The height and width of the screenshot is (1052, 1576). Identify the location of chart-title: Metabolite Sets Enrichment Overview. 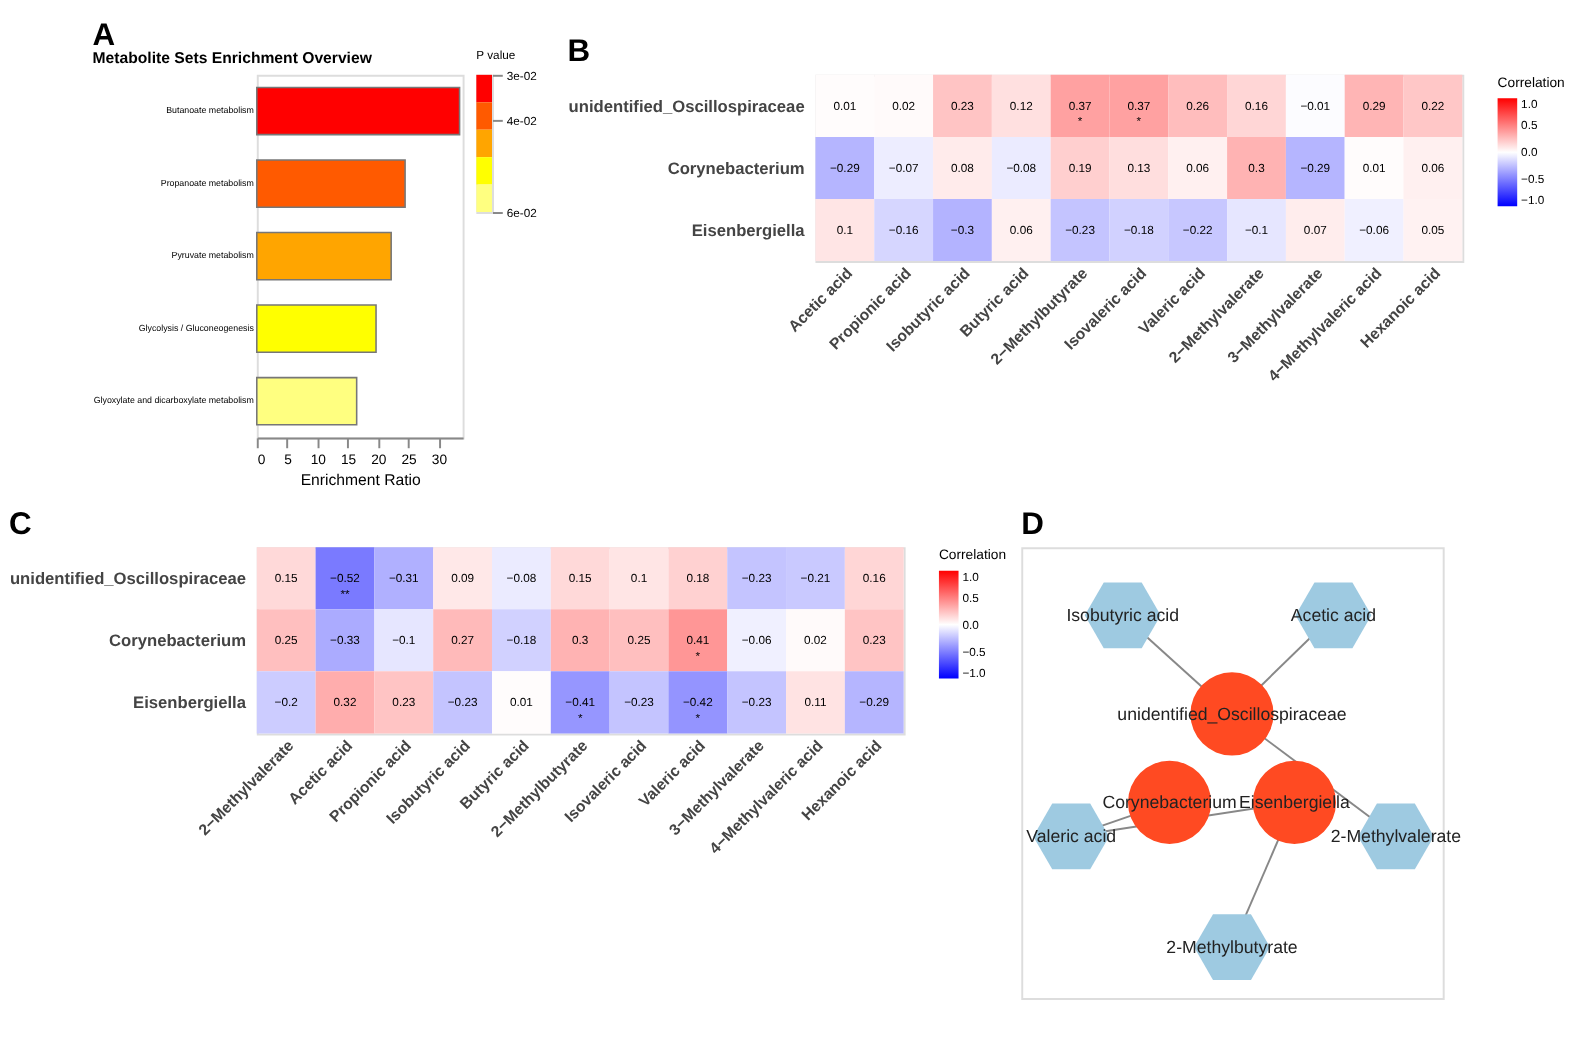
(233, 58).